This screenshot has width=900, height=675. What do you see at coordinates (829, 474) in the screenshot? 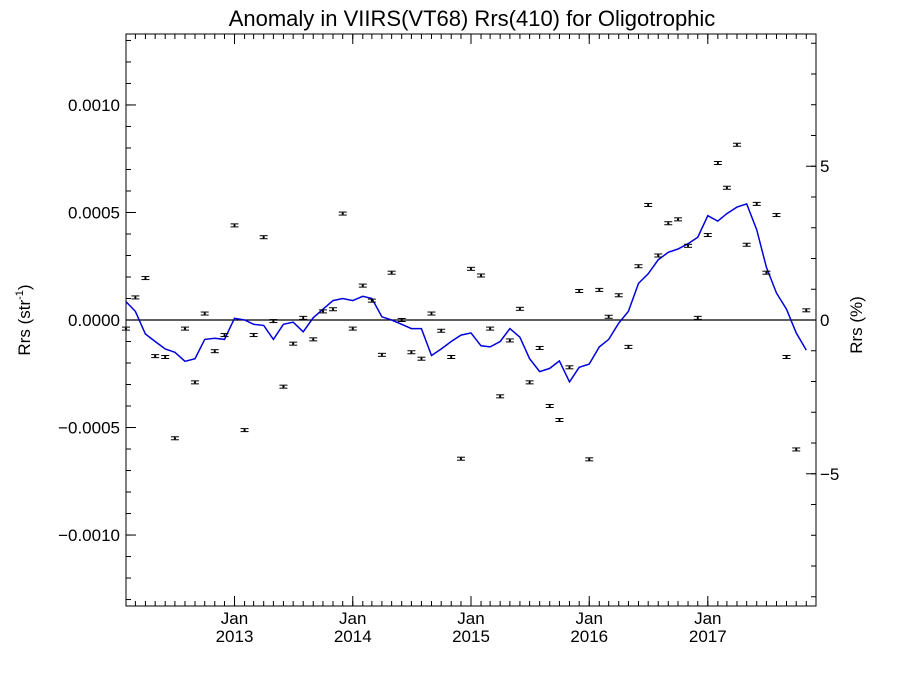
I see `y2-tick-label: −5` at bounding box center [829, 474].